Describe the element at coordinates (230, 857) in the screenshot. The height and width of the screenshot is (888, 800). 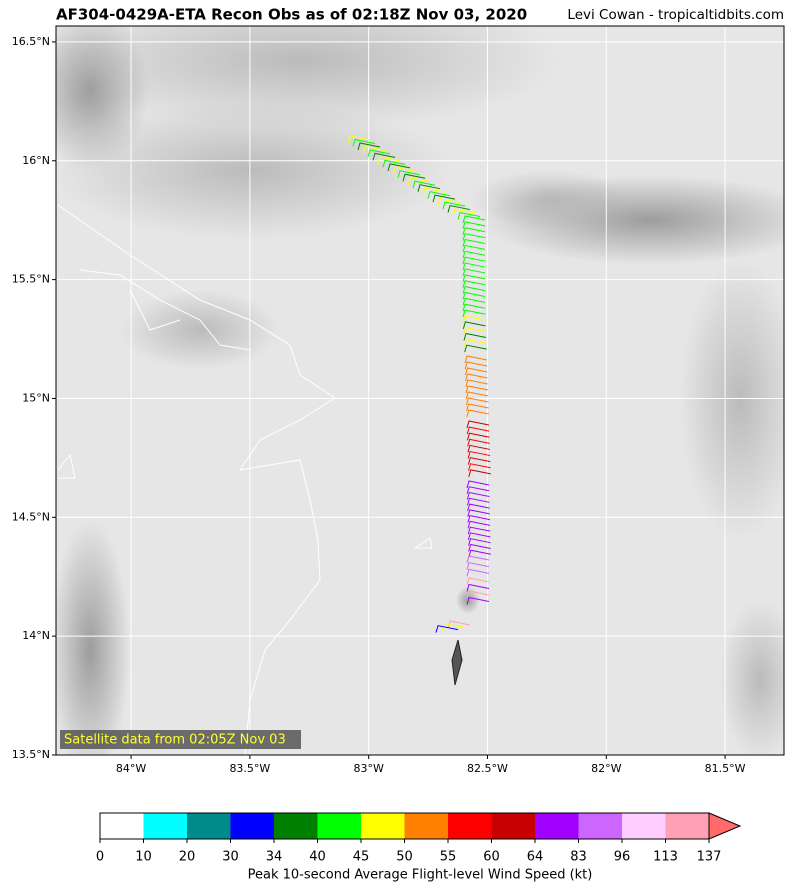
I see `colorbar-tick-label: 30` at that location.